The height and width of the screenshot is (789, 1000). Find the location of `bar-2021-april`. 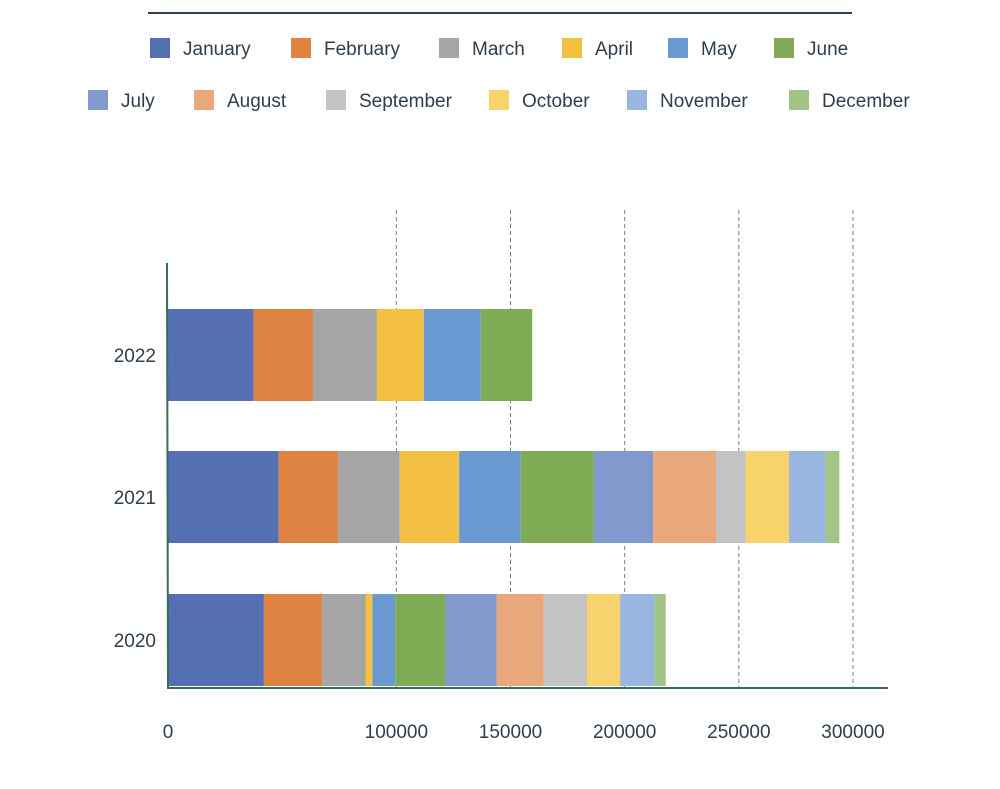

bar-2021-april is located at coordinates (429, 497).